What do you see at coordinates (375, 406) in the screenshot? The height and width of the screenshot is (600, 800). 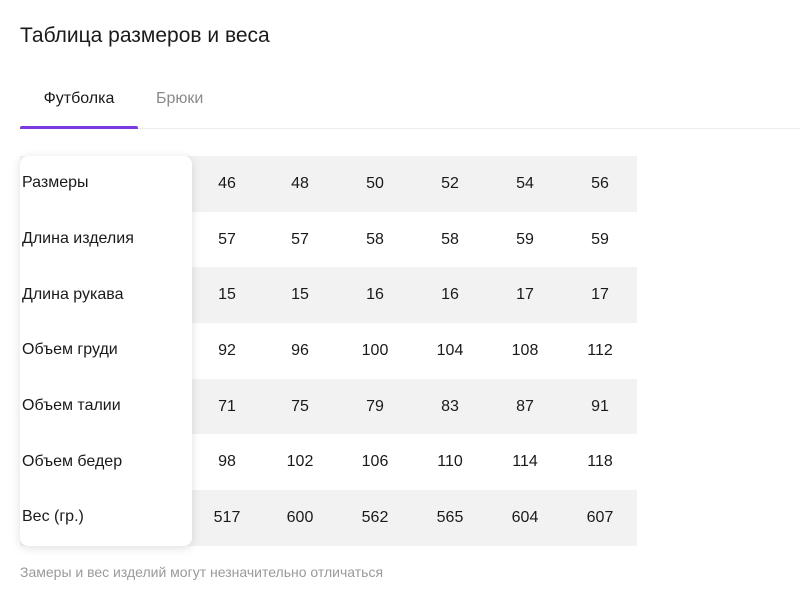 I see `table-cell: 79` at bounding box center [375, 406].